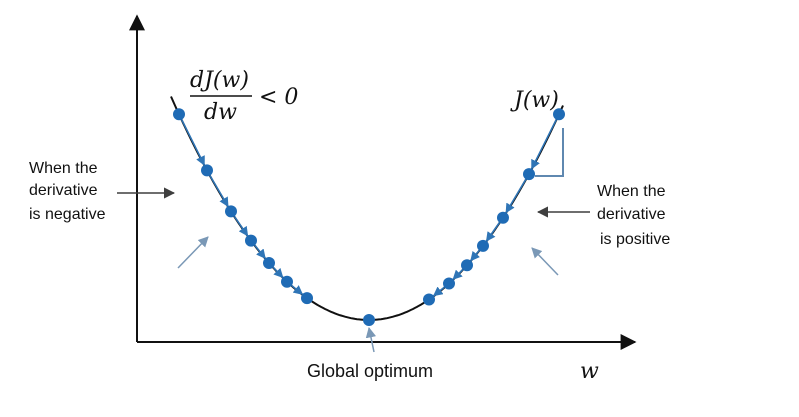 The image size is (799, 417). Describe the element at coordinates (220, 112) in the screenshot. I see `derivative-denominator: dw` at that location.